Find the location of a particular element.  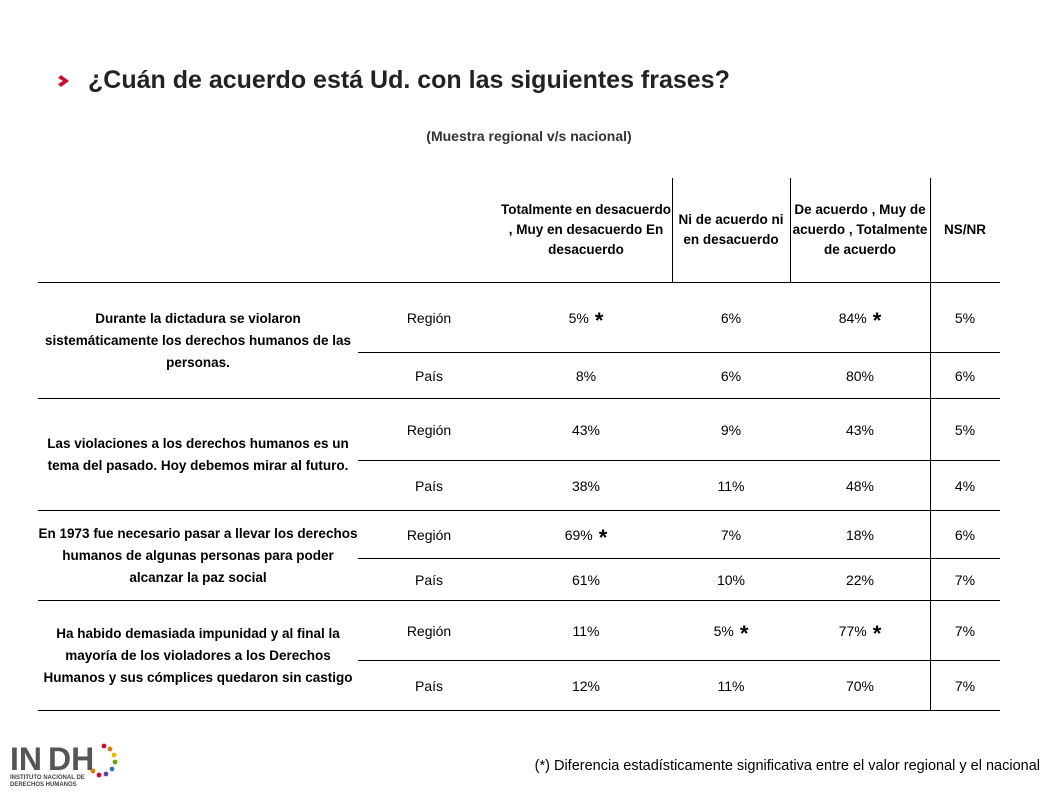

header-divider is located at coordinates (519, 282).